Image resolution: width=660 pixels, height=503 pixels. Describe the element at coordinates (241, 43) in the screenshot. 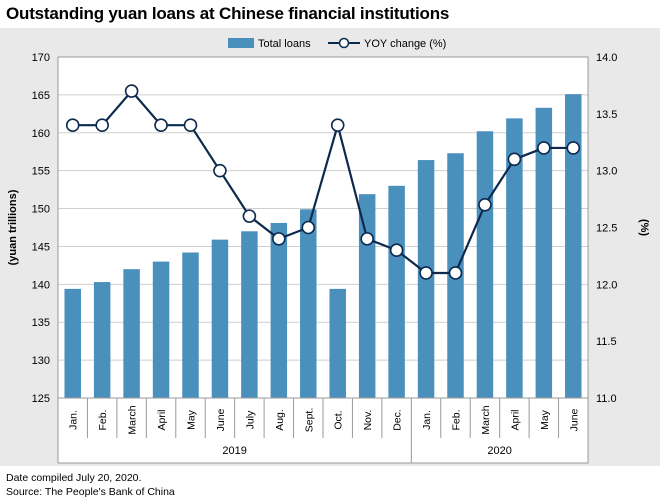

I see `legend-swatch-bars` at that location.